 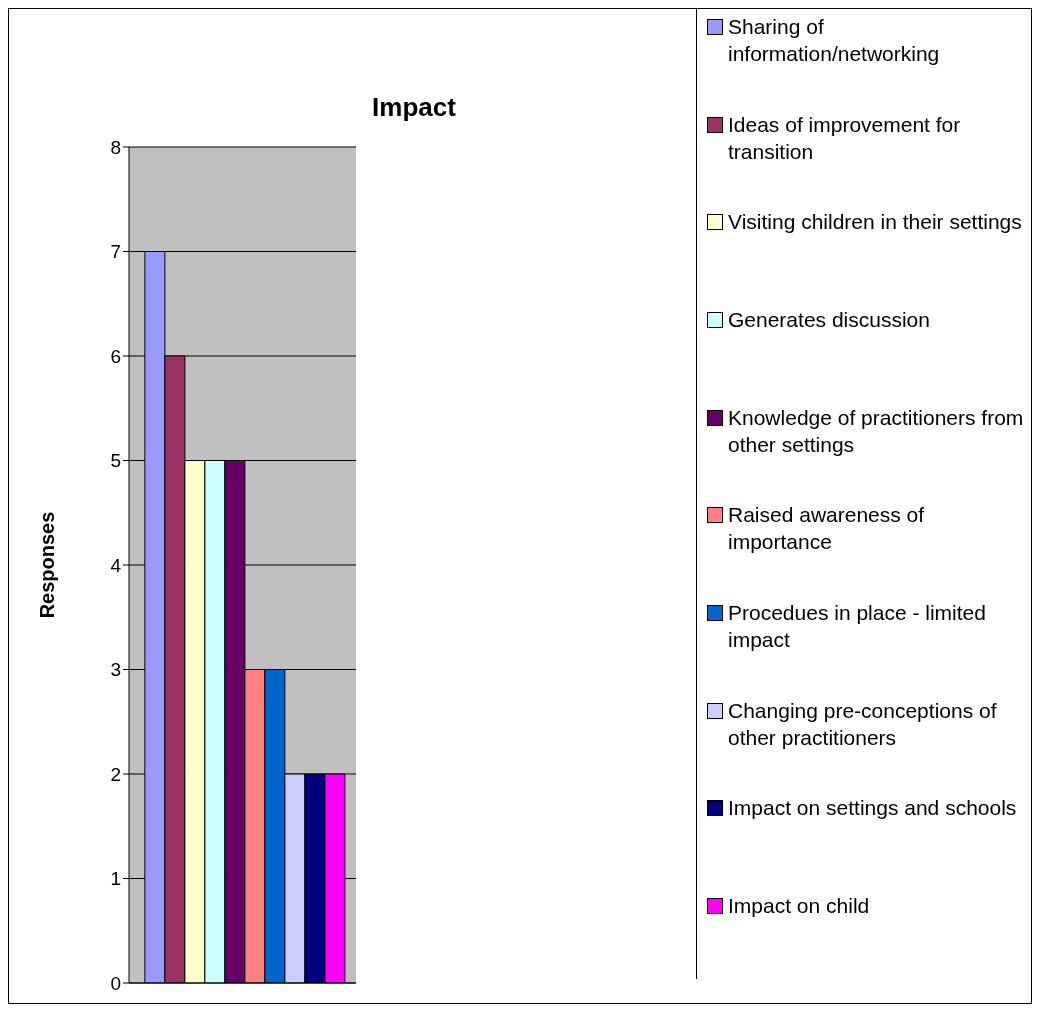 What do you see at coordinates (414, 107) in the screenshot?
I see `text: Impact` at bounding box center [414, 107].